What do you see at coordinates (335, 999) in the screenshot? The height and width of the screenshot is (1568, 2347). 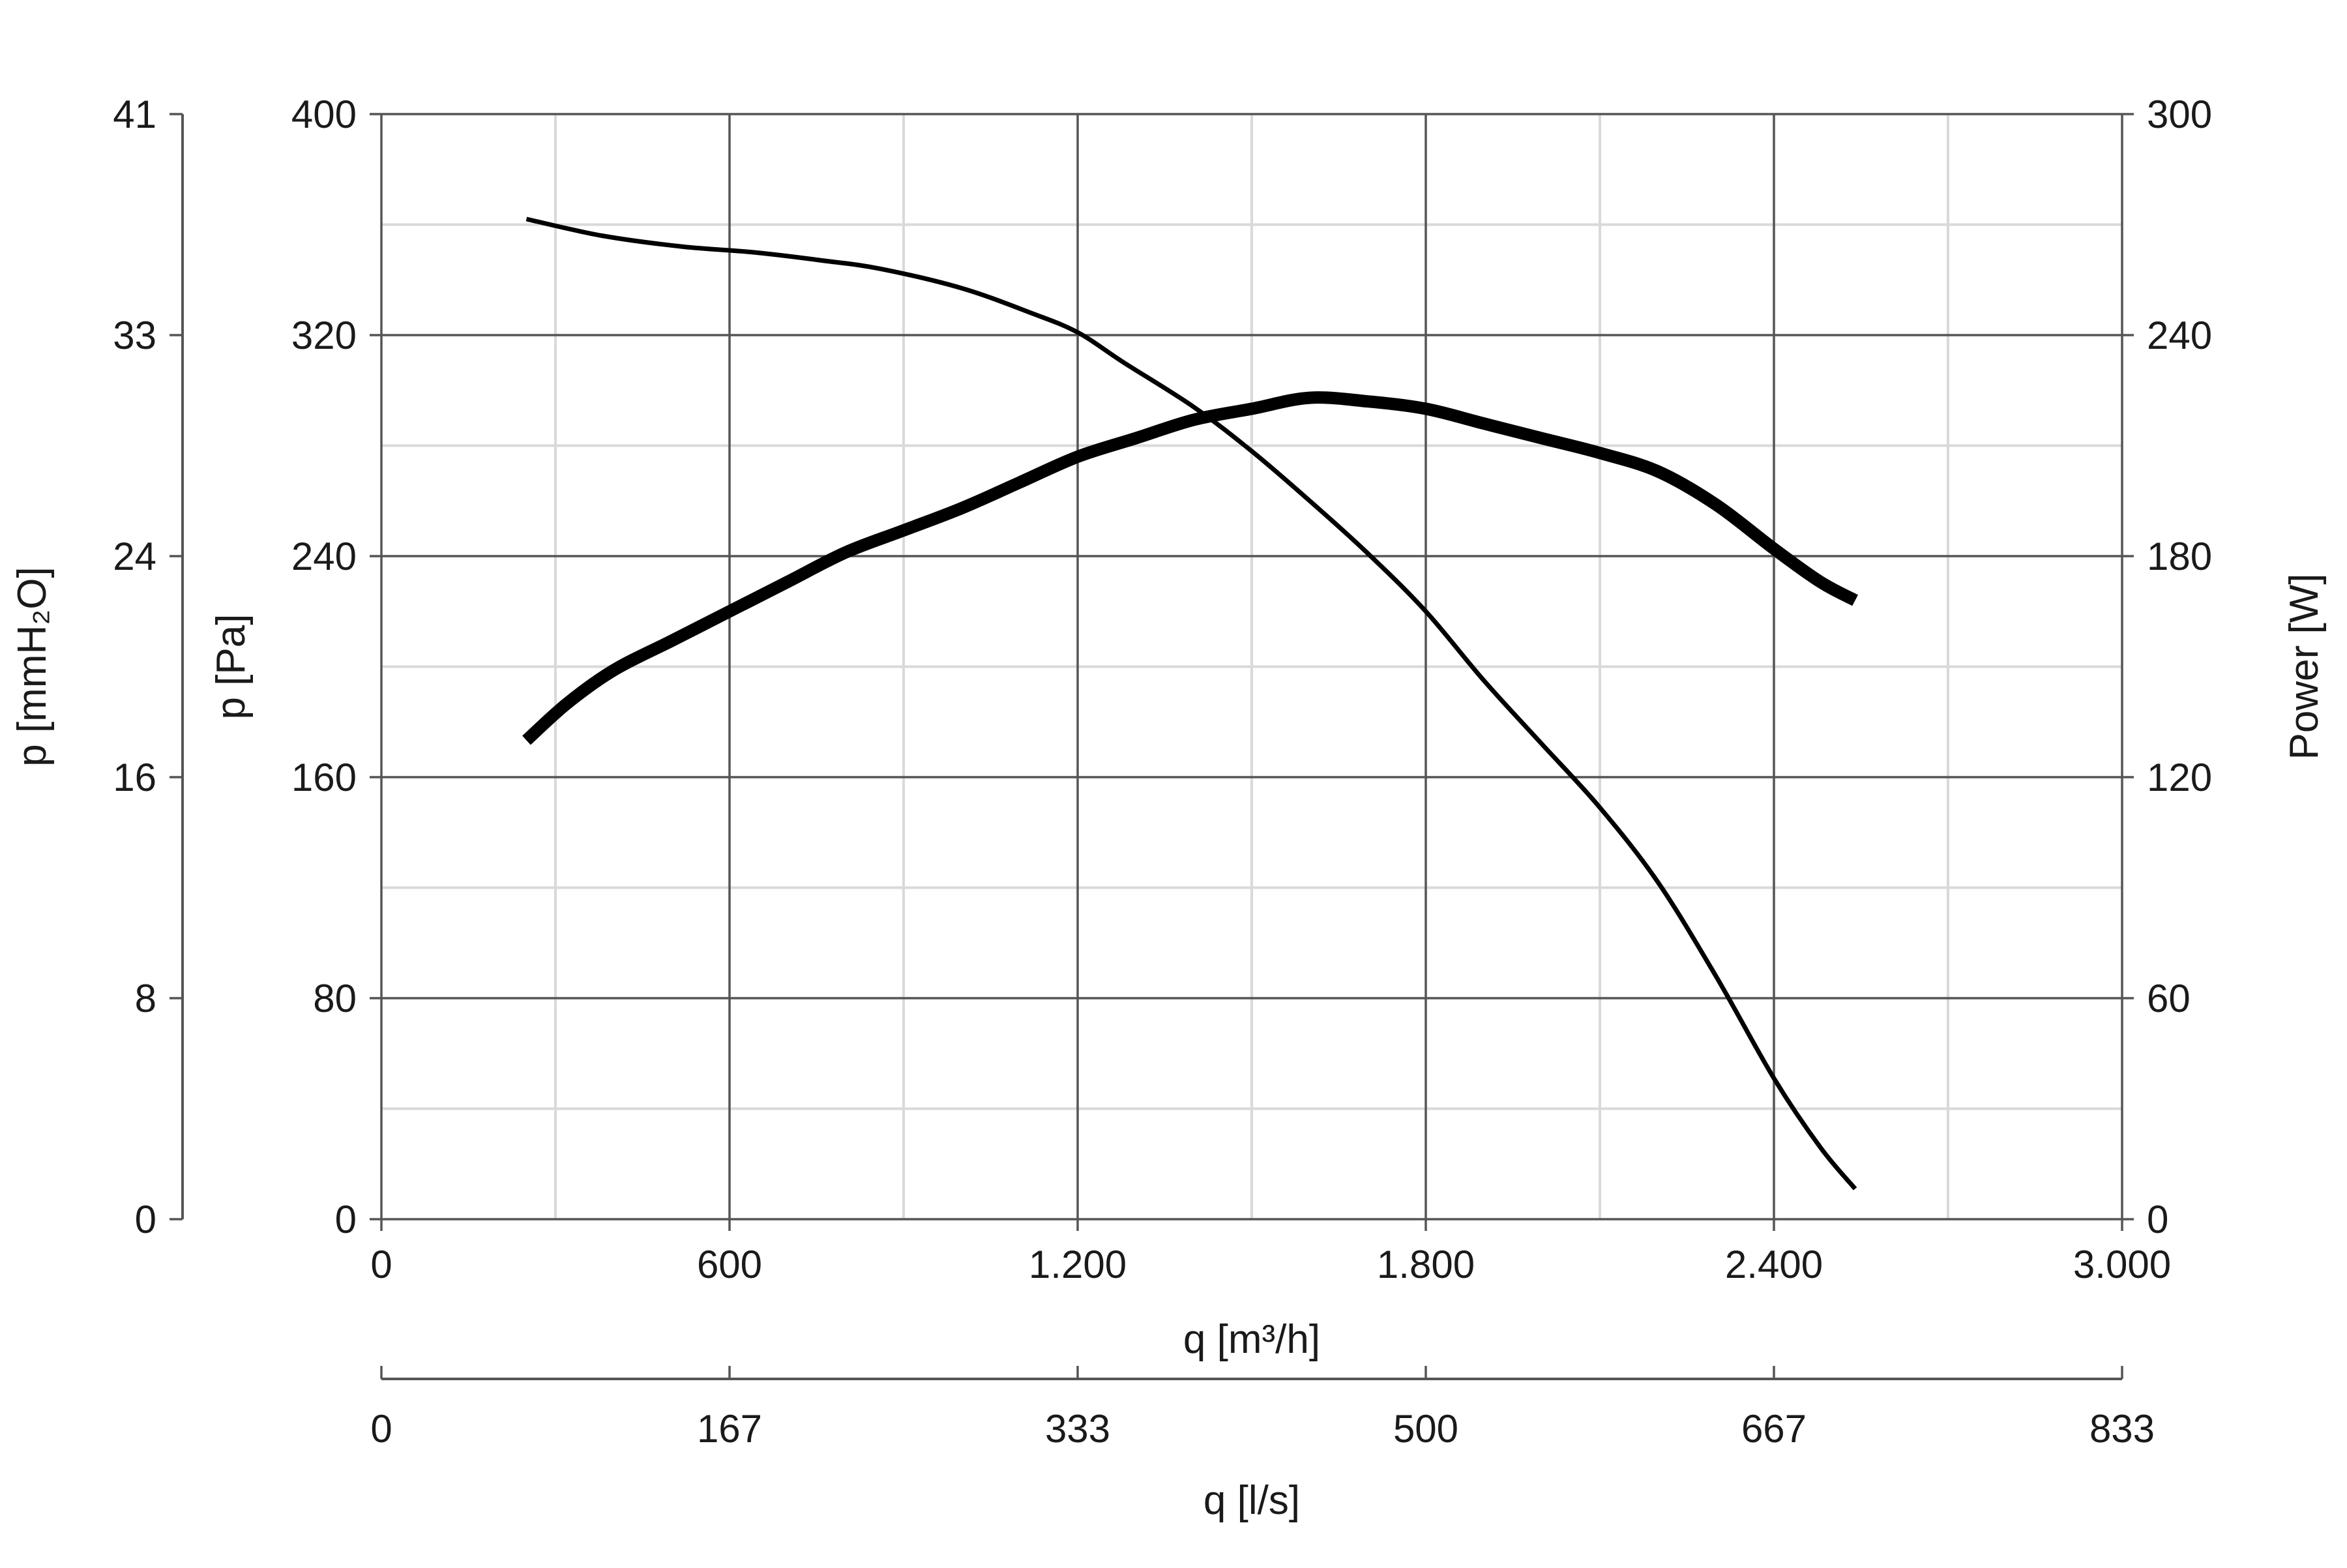 I see `y-tick-label: 80` at bounding box center [335, 999].